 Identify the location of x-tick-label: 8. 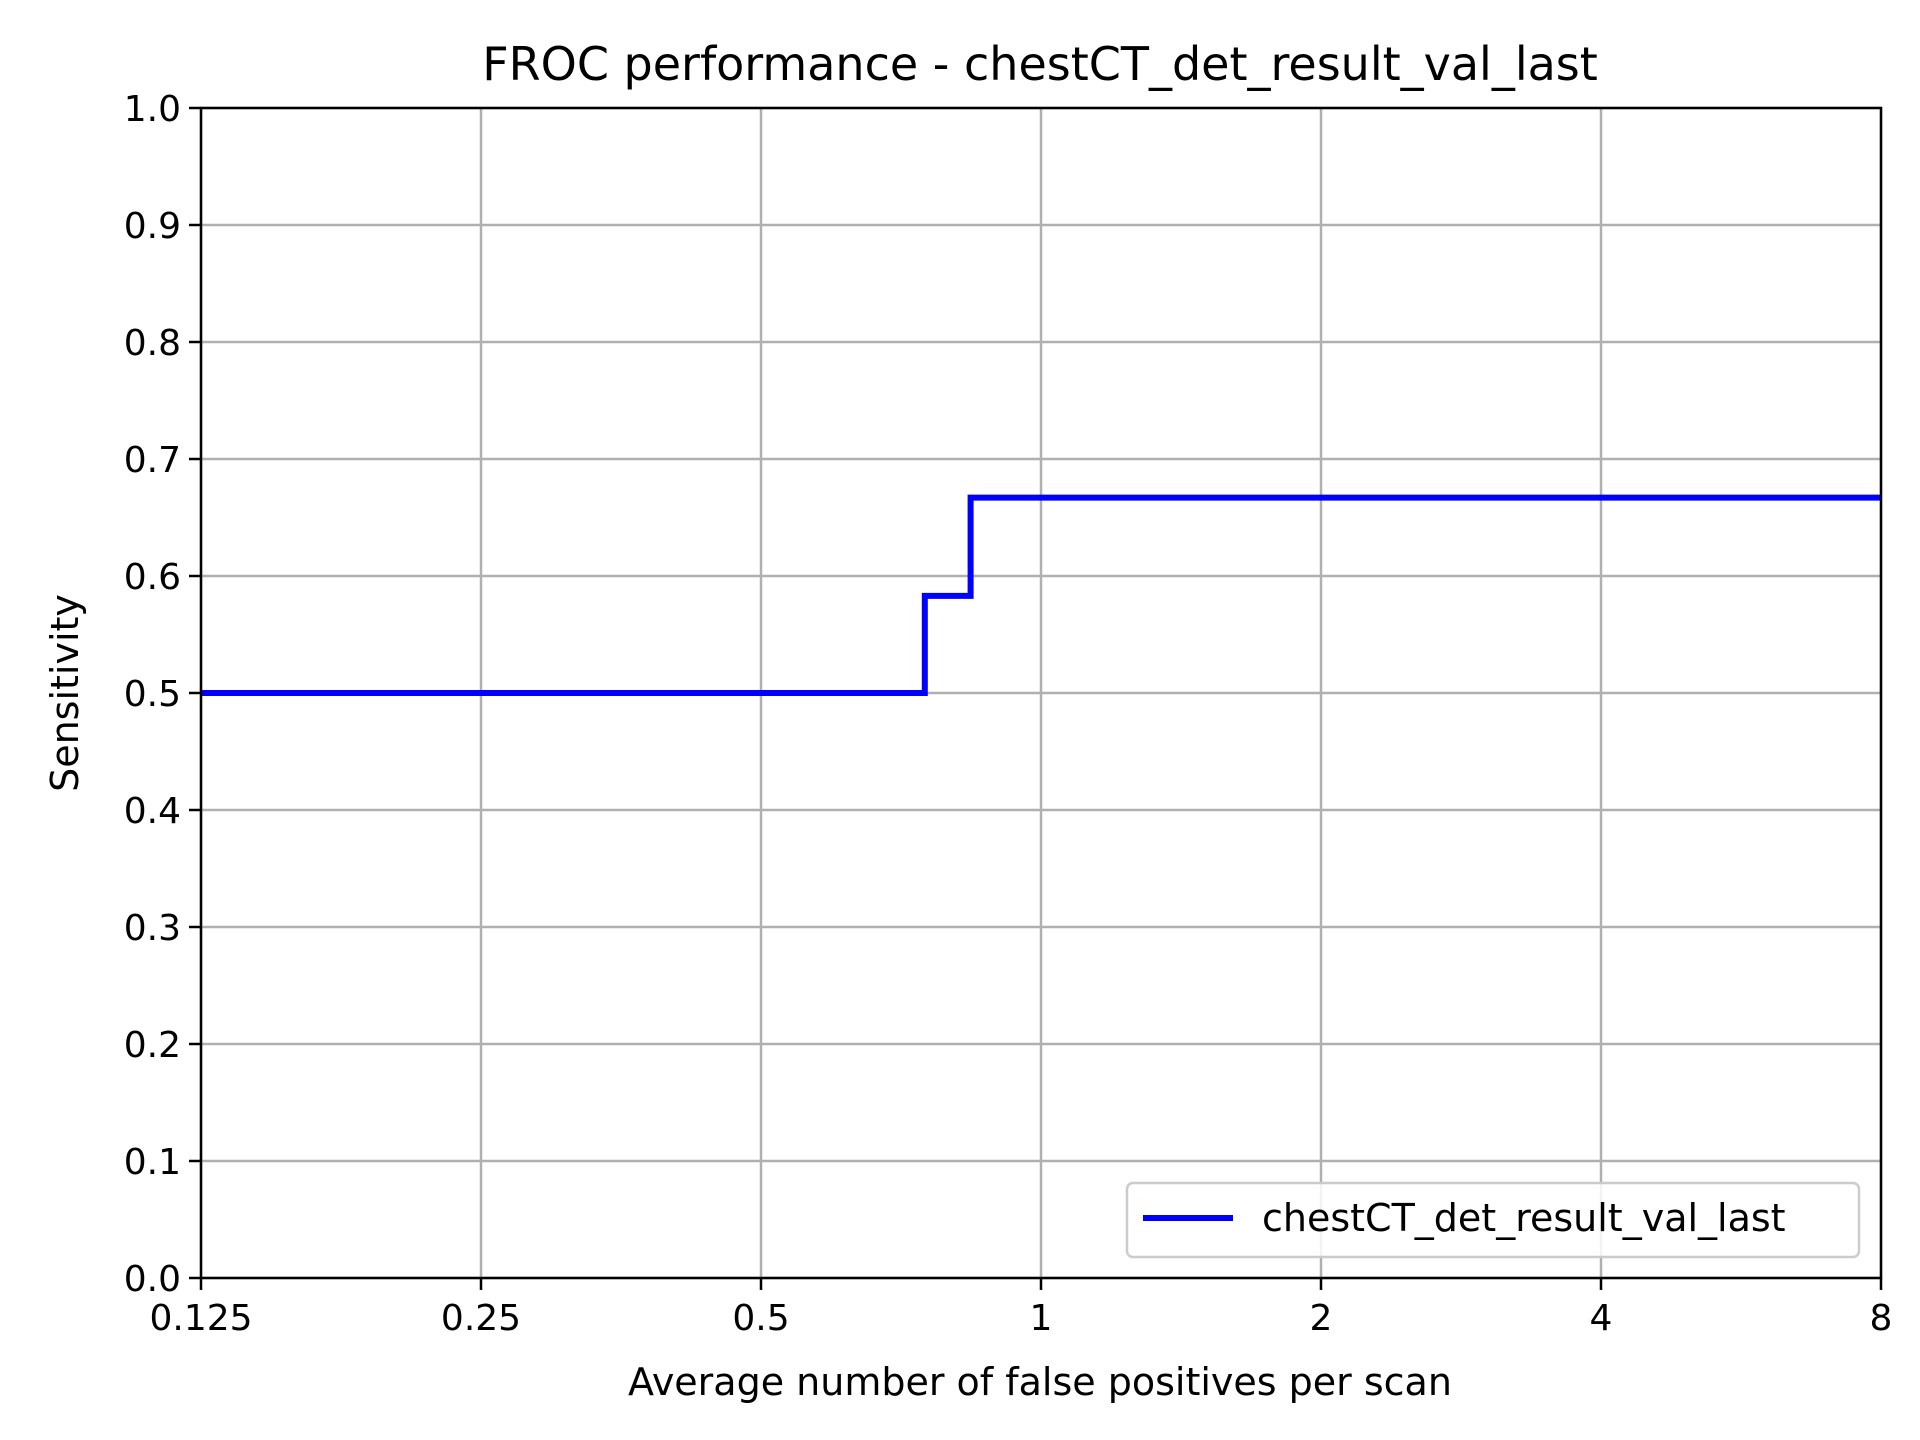
(1881, 1318).